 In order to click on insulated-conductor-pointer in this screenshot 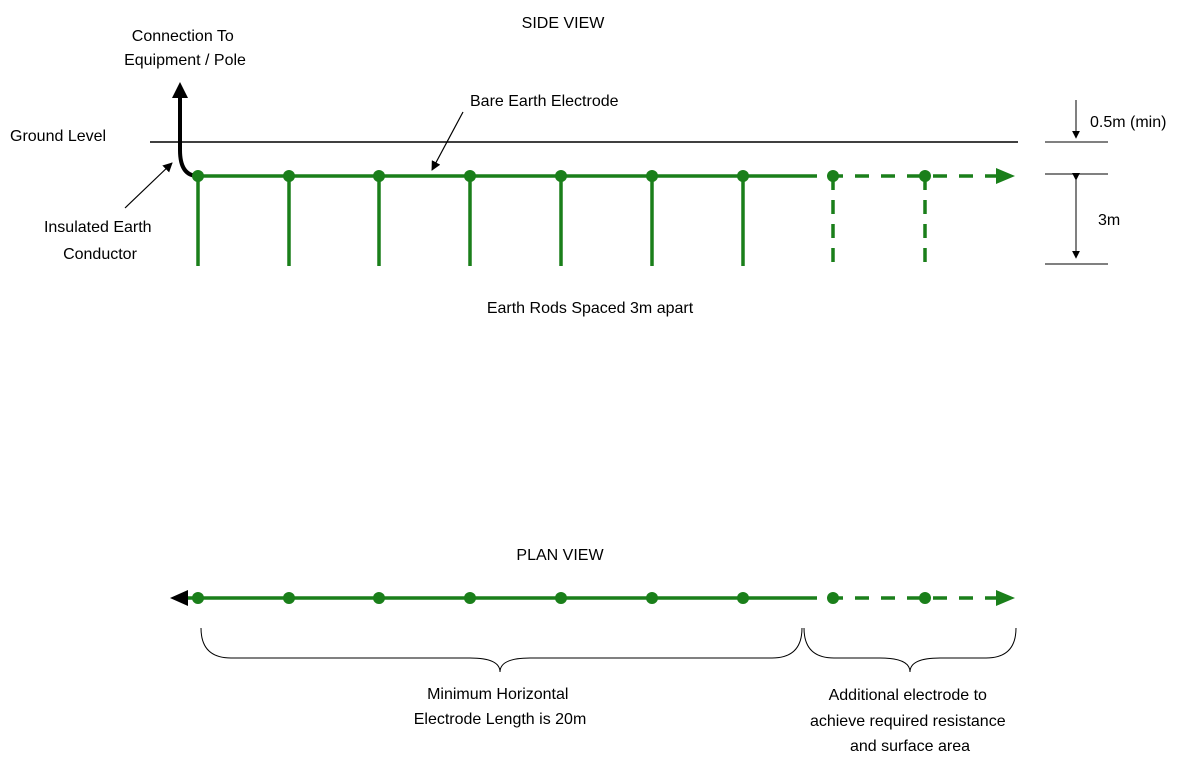, I will do `click(148, 185)`.